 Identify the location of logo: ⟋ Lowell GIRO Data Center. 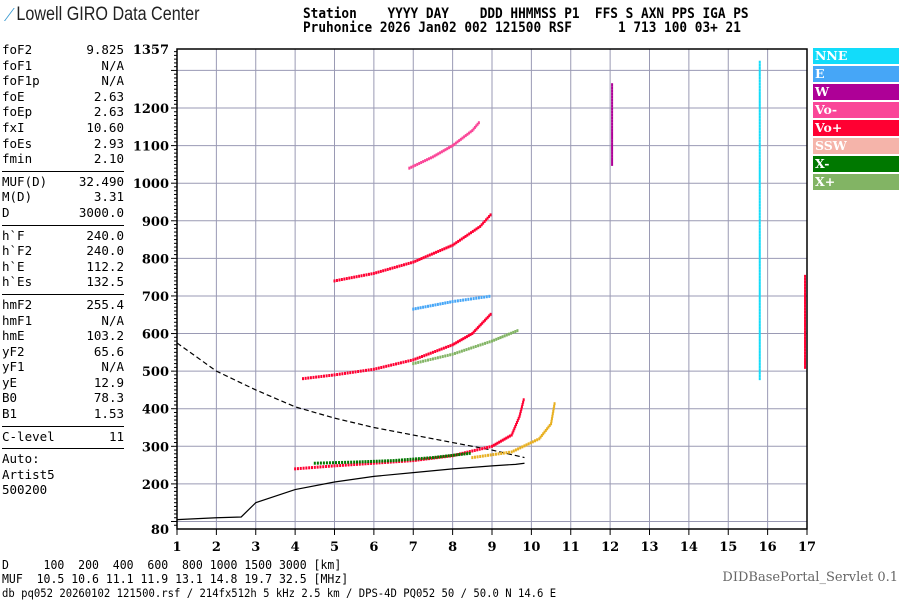
(102, 15).